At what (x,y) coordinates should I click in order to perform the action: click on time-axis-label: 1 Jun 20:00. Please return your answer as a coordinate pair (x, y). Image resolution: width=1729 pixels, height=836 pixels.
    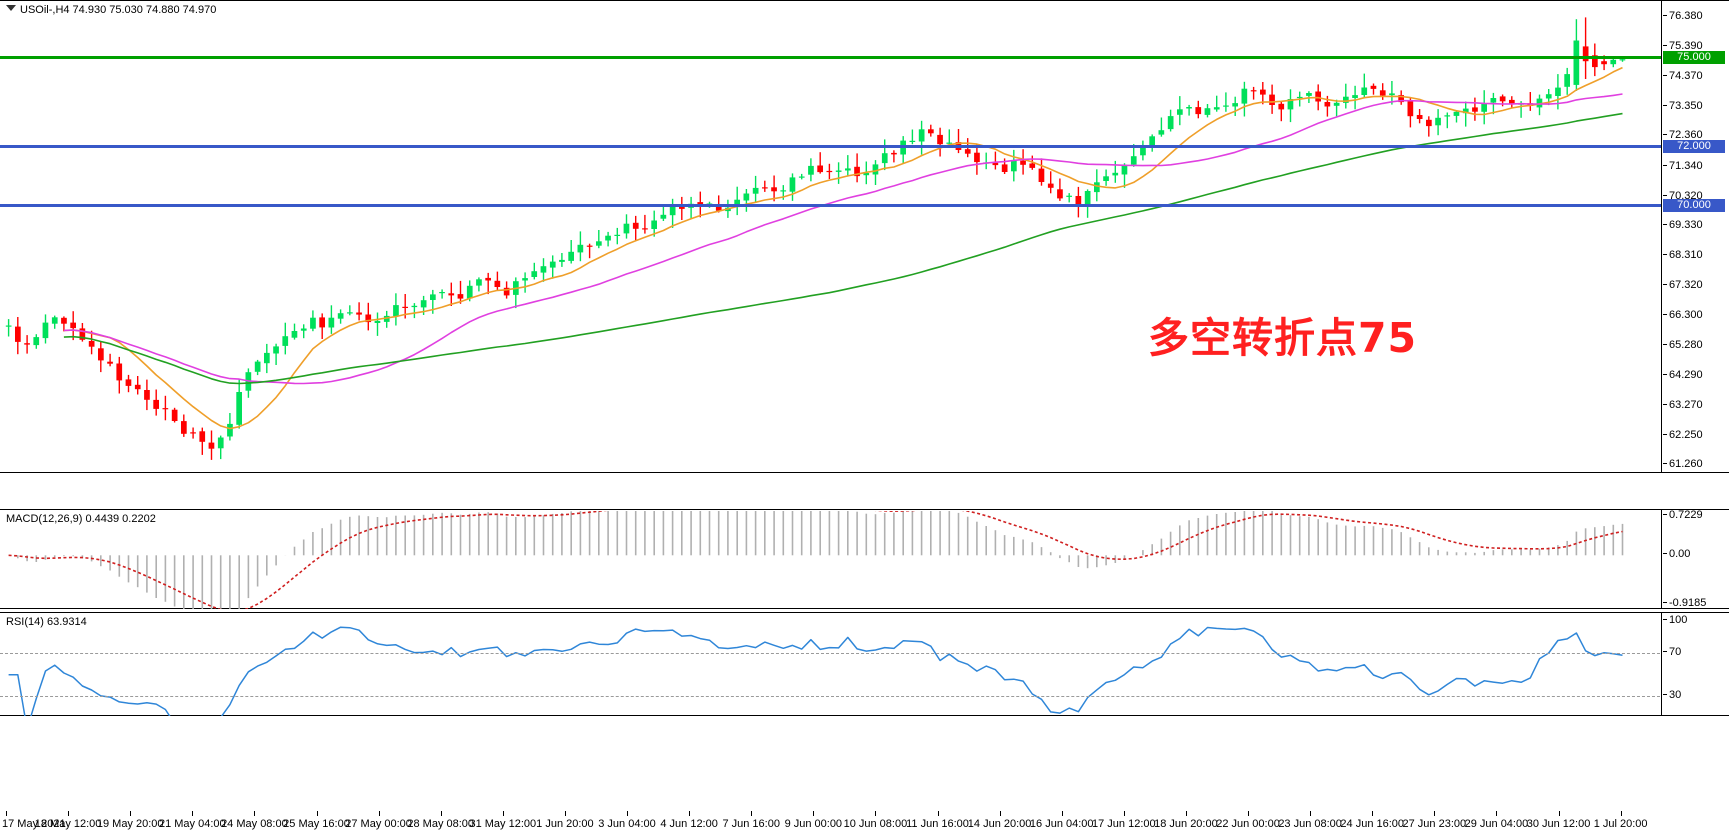
    Looking at the image, I should click on (565, 824).